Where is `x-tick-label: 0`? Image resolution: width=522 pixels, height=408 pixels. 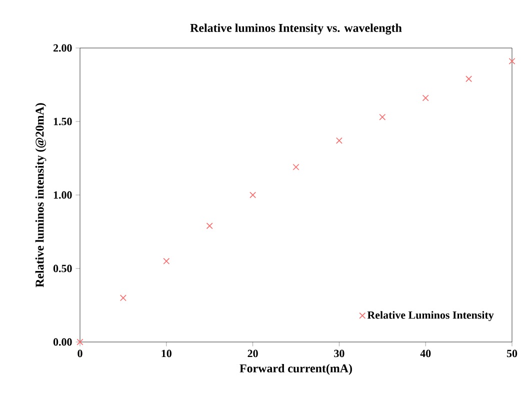
x-tick-label: 0 is located at coordinates (80, 354).